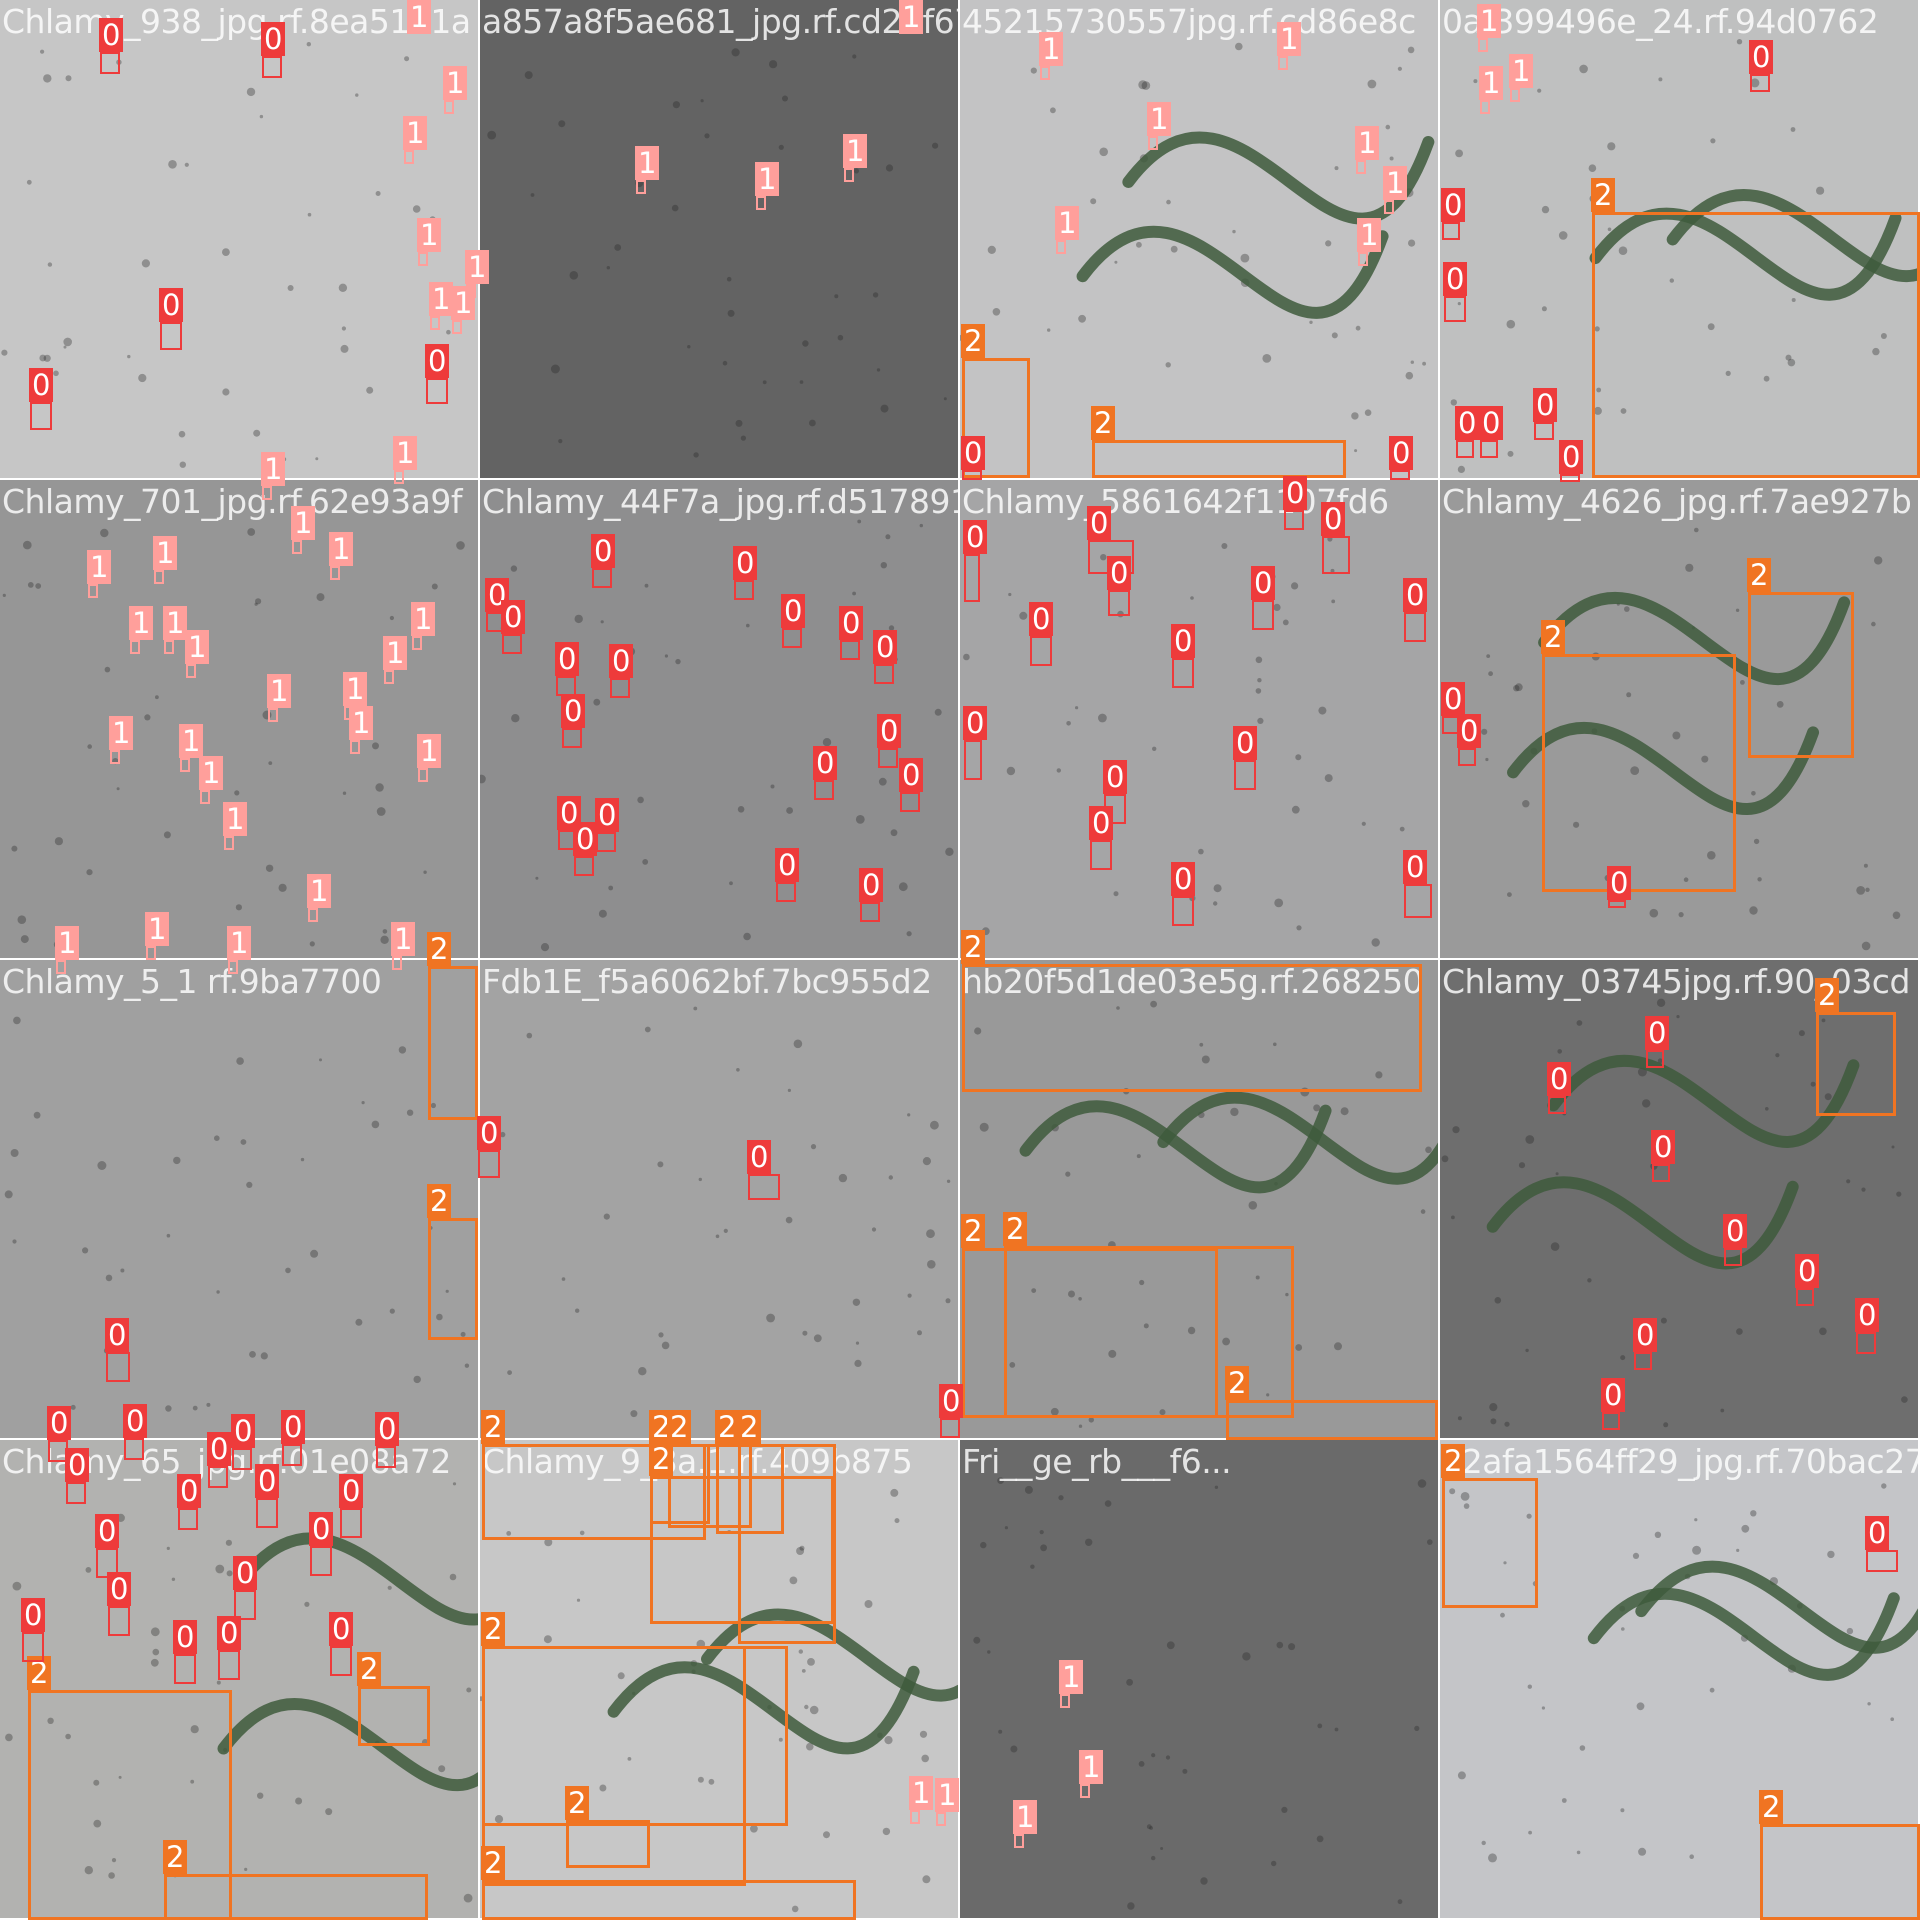  I want to click on tile-7: Chlamy_5861642f1107fd6, so click(1200, 720).